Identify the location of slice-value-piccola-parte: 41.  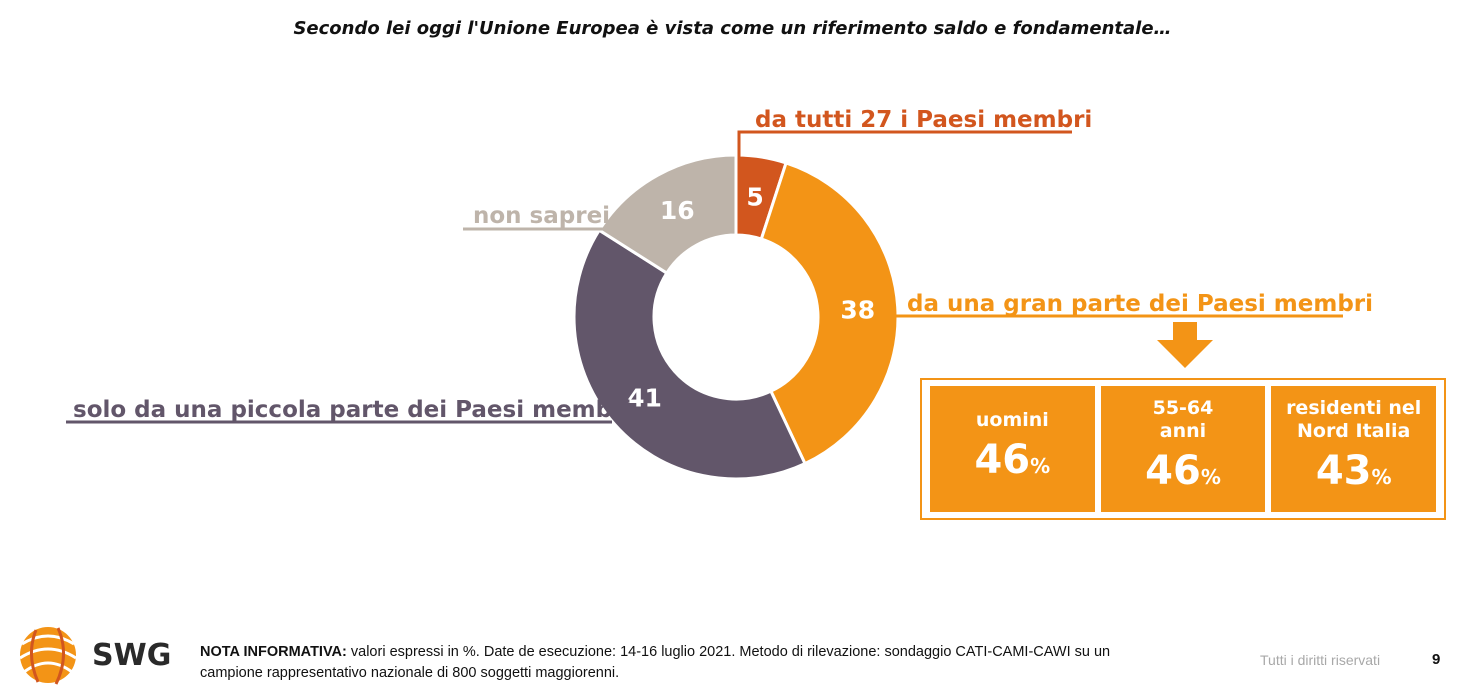
(644, 398).